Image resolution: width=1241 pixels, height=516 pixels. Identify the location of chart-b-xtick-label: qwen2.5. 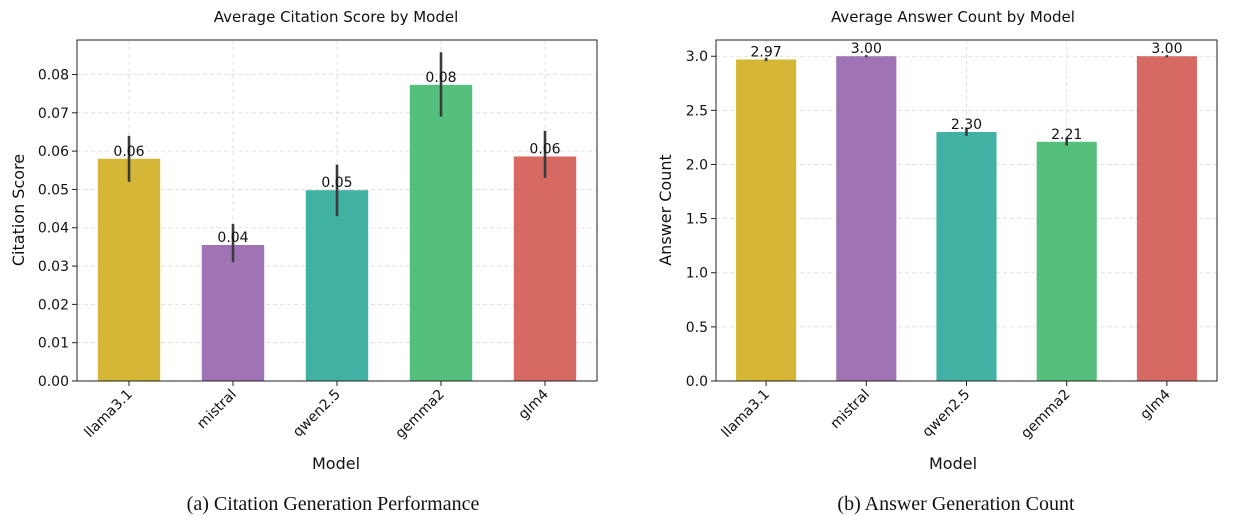
(947, 414).